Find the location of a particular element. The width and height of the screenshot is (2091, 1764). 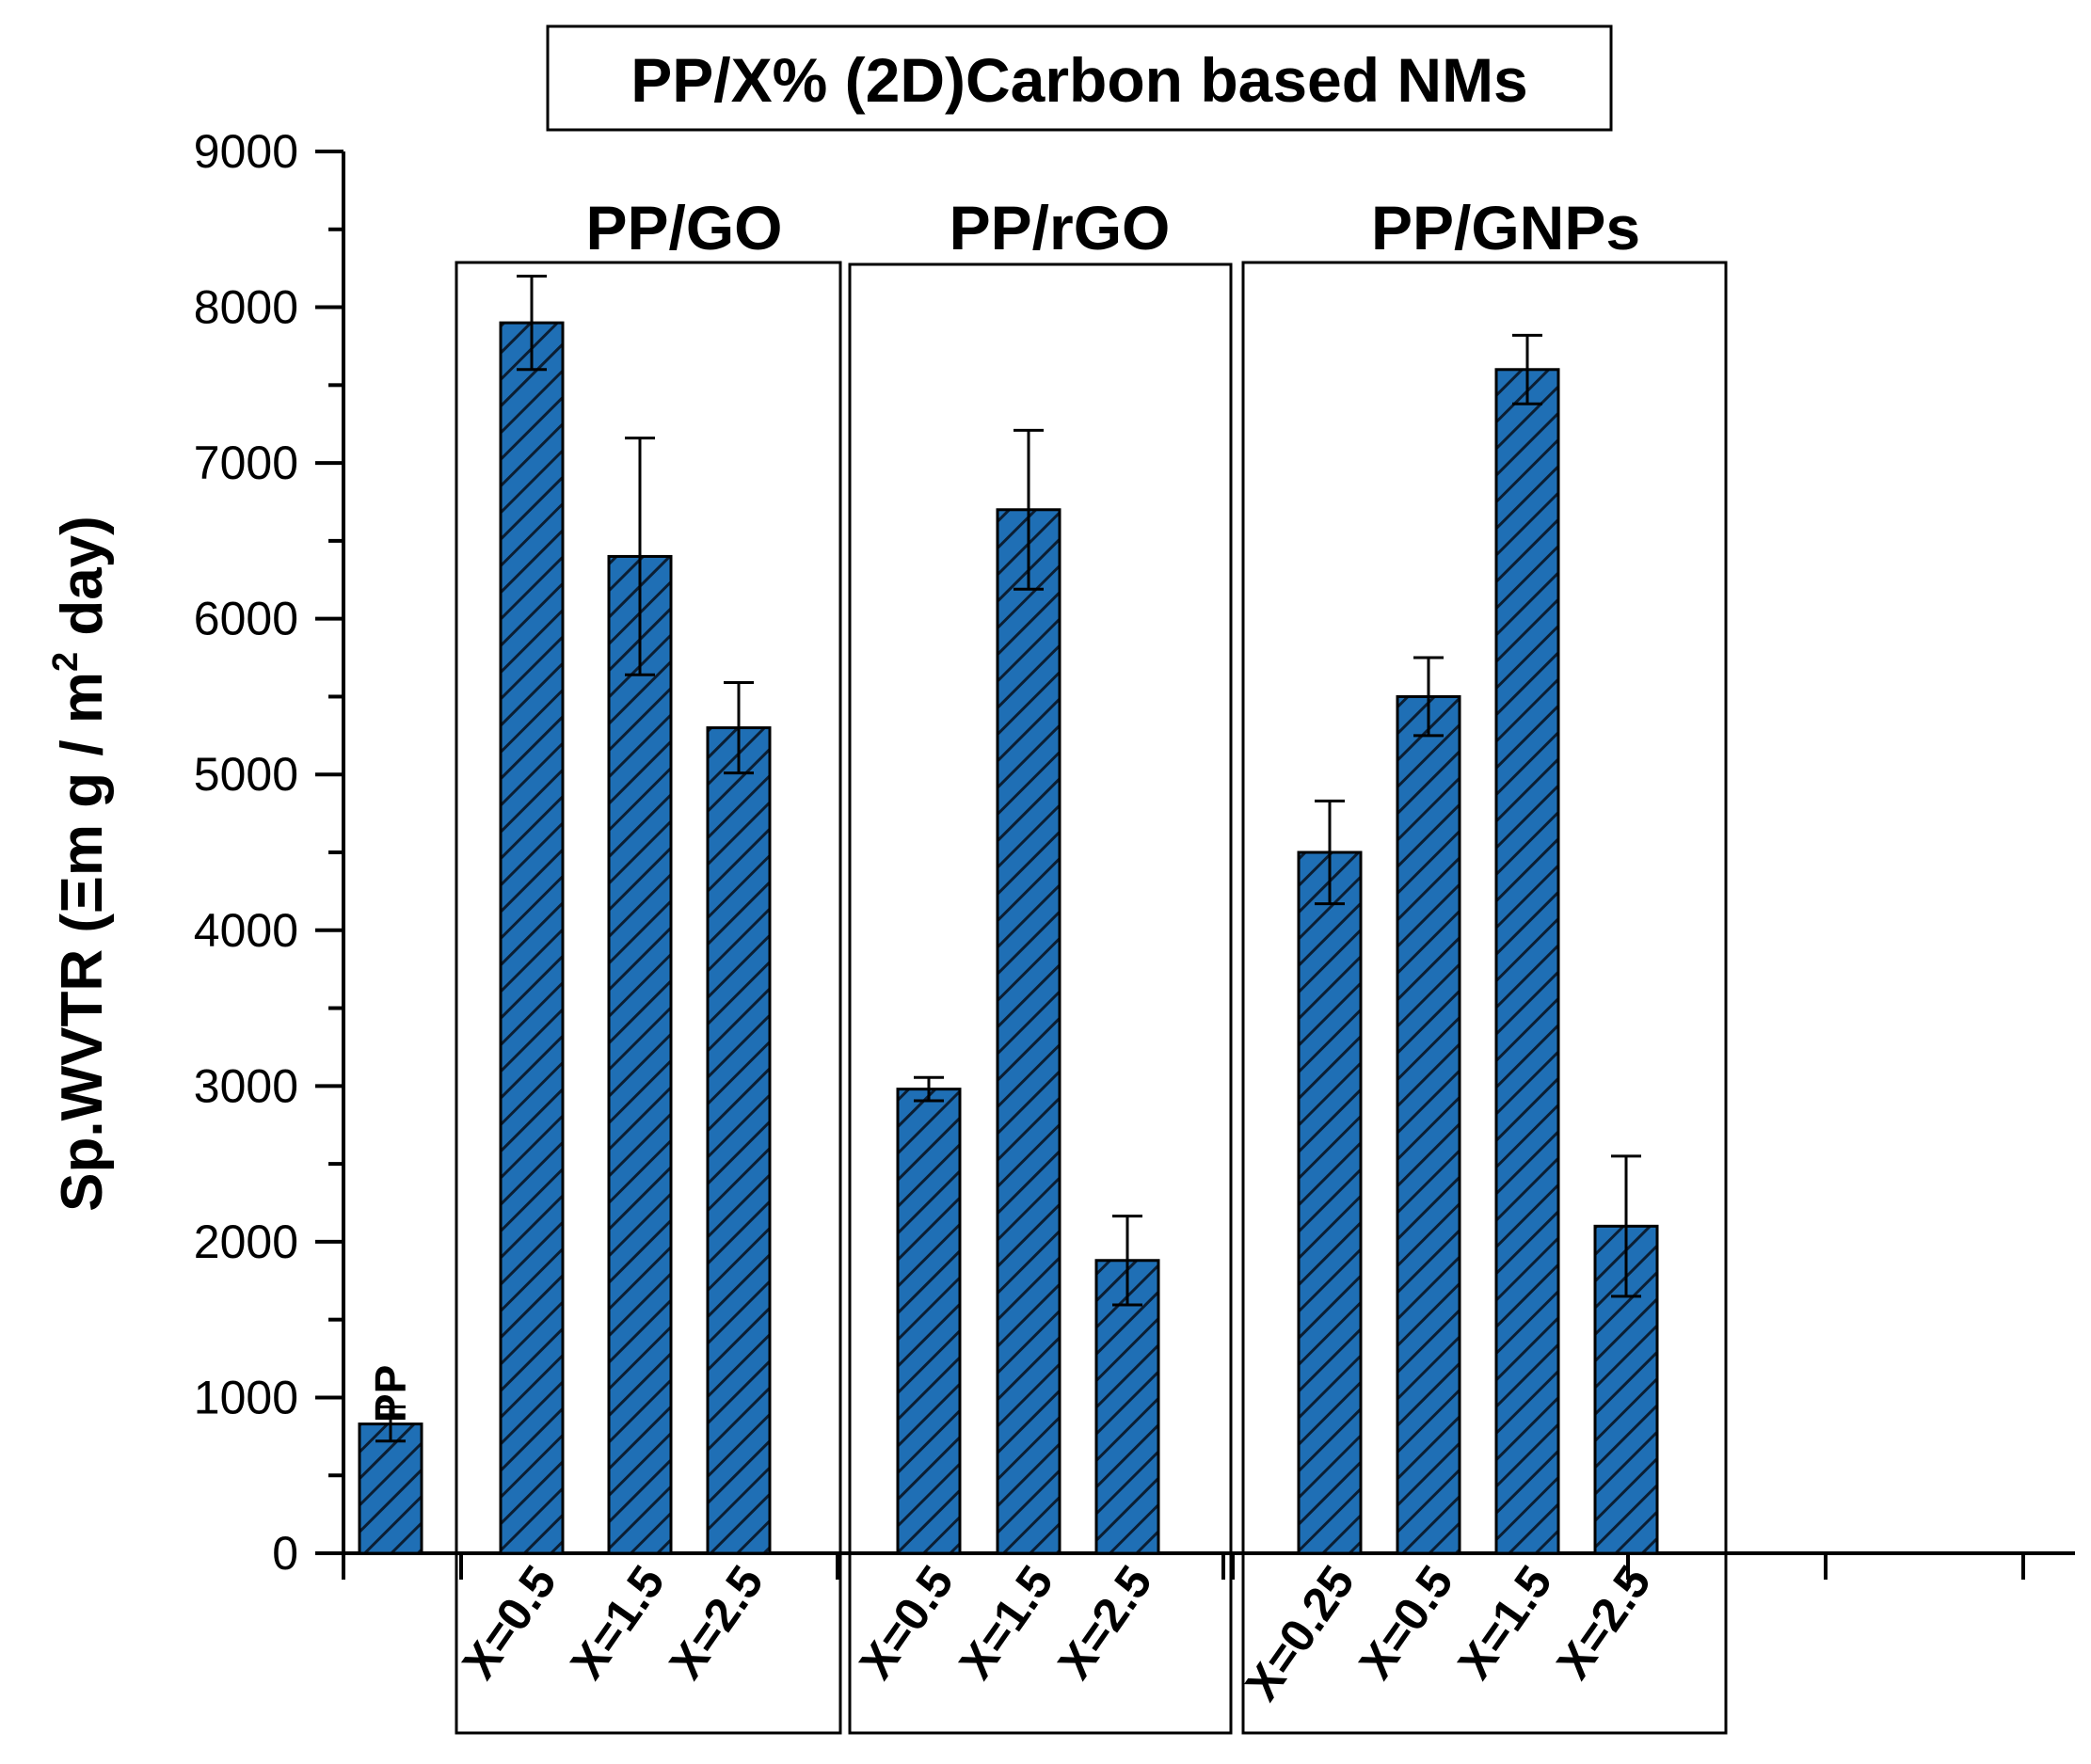

y-tick-label: 6000 is located at coordinates (246, 619).